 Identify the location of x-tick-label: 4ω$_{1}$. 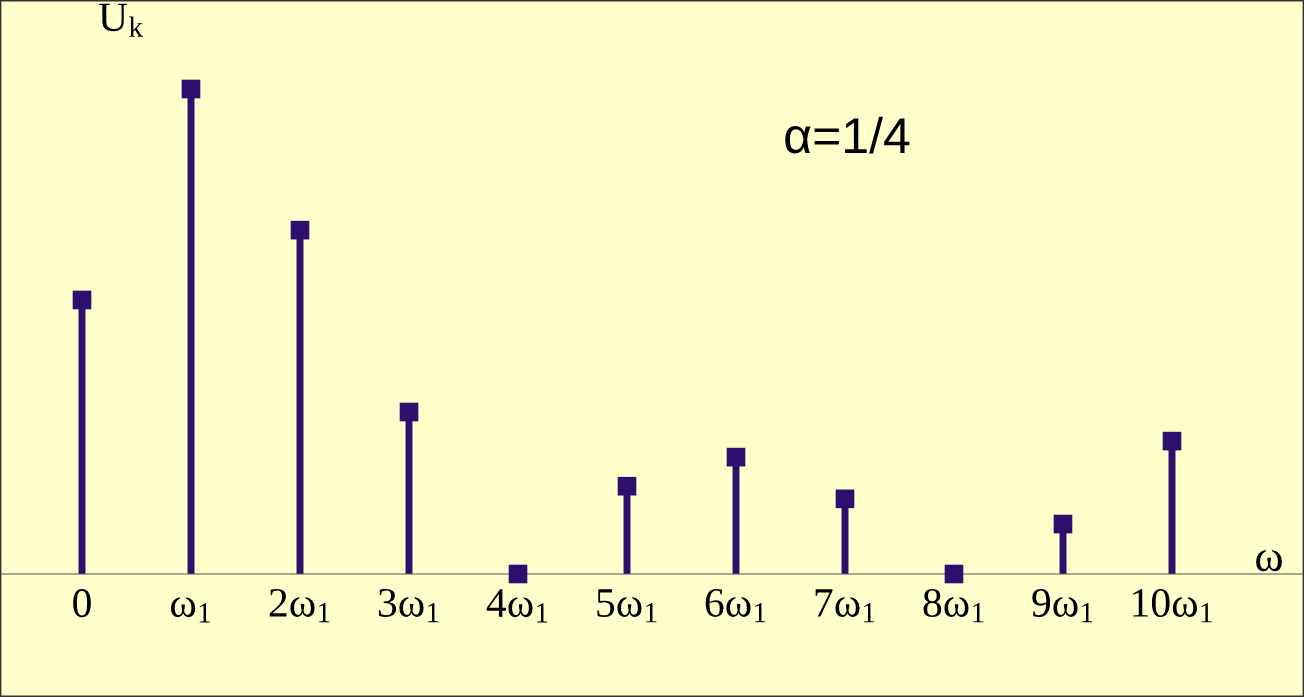
(517, 606).